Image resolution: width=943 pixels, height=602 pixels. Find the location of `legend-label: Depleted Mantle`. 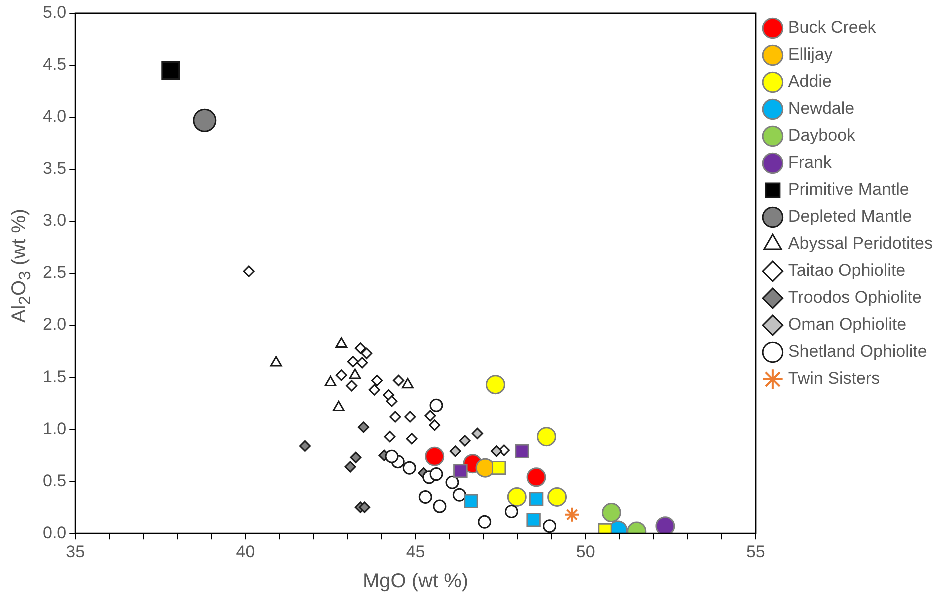

legend-label: Depleted Mantle is located at coordinates (850, 216).